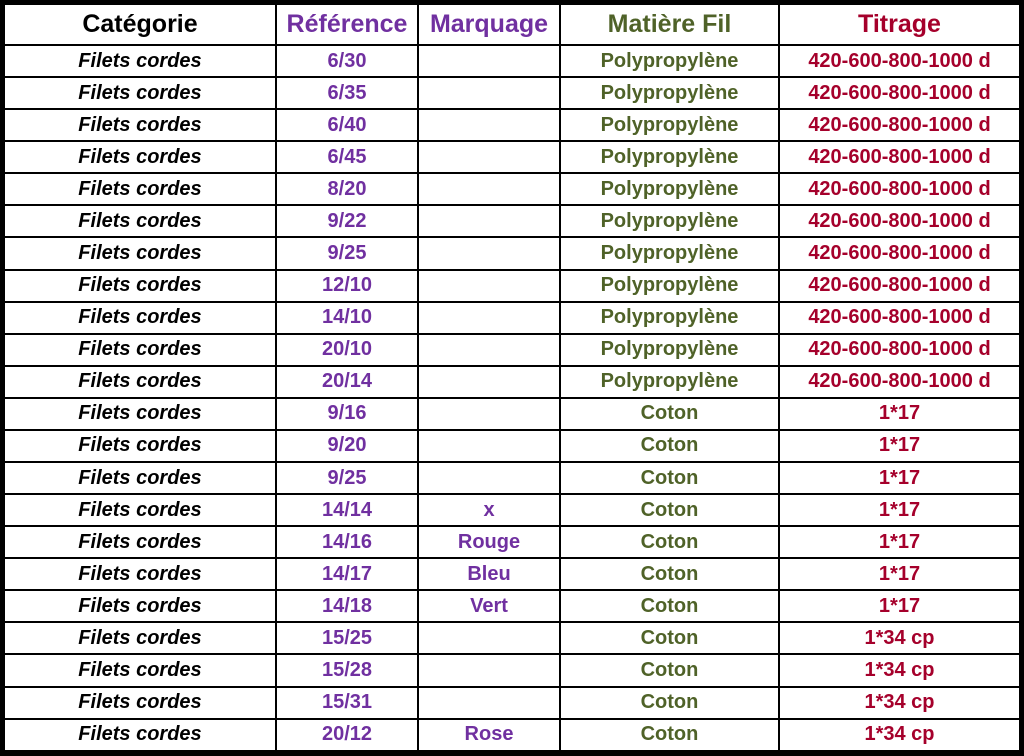  Describe the element at coordinates (347, 349) in the screenshot. I see `cell-reference: 20/10` at that location.